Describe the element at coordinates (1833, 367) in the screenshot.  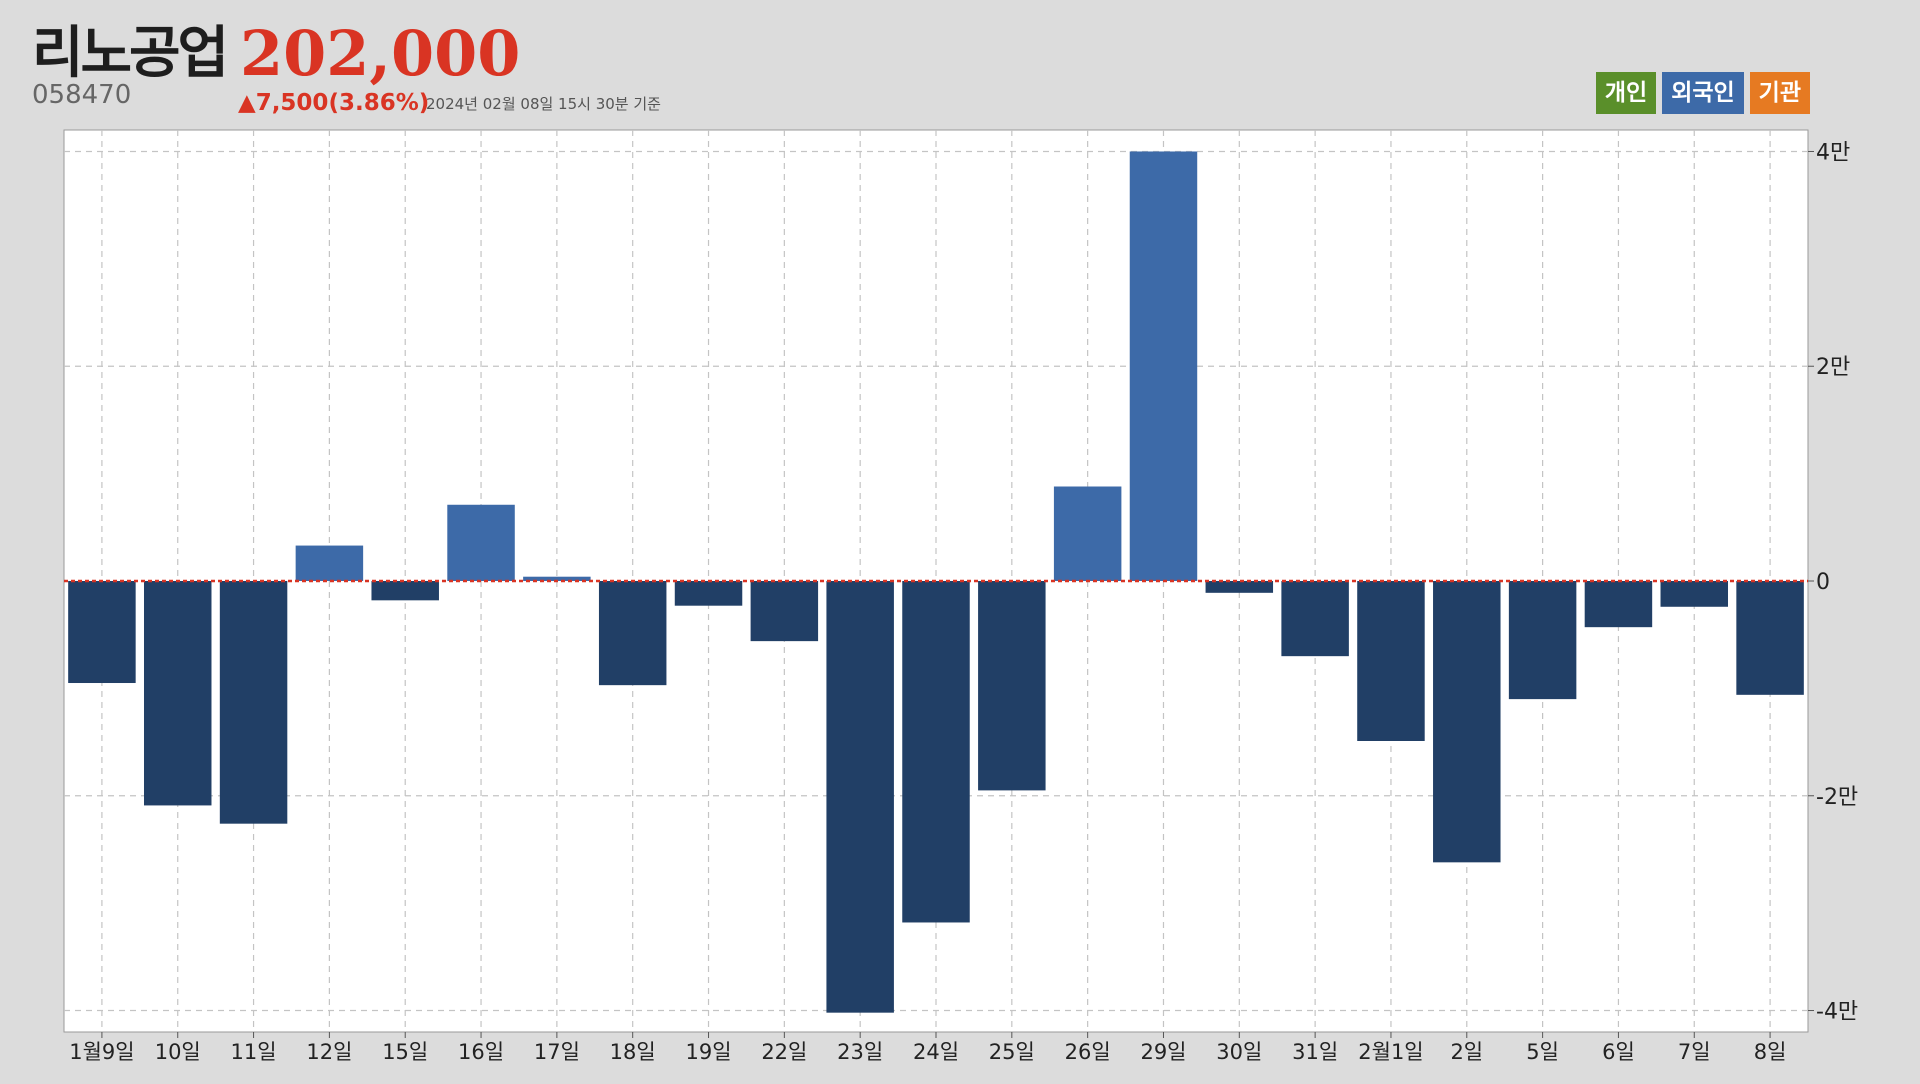
I see `y-tick-label: 2만` at that location.